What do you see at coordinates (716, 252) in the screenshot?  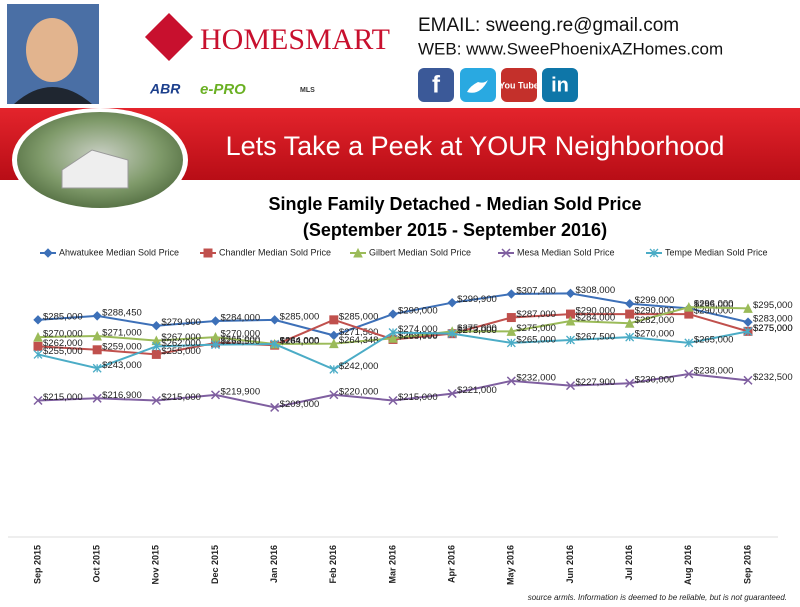 I see `legend-label: Tempe Median Sold Price` at bounding box center [716, 252].